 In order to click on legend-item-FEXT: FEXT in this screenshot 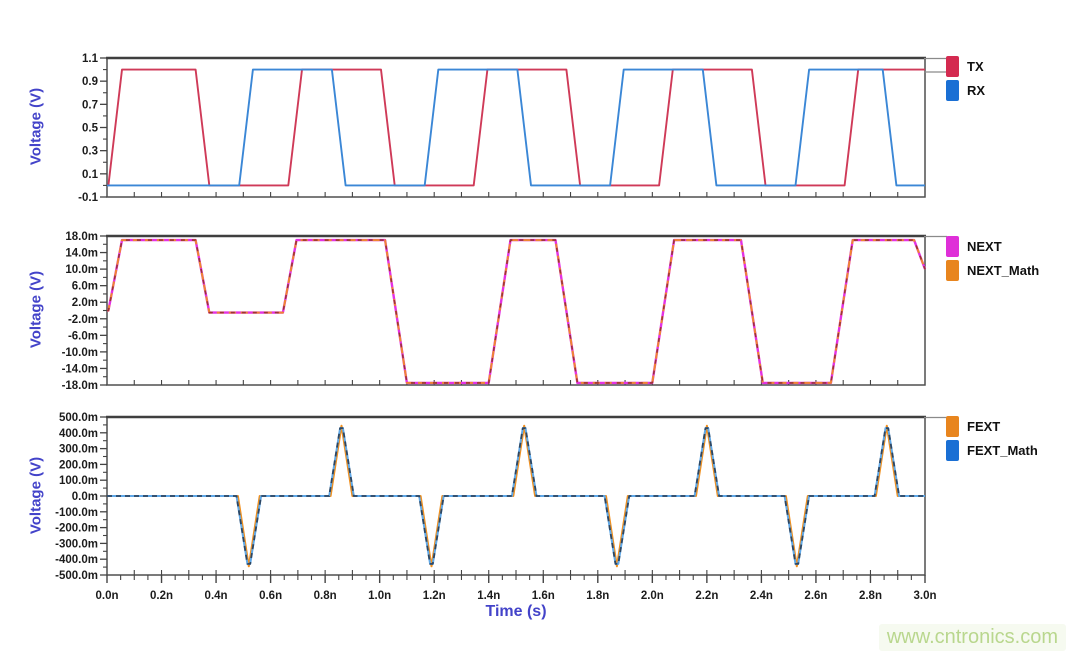, I will do `click(992, 426)`.